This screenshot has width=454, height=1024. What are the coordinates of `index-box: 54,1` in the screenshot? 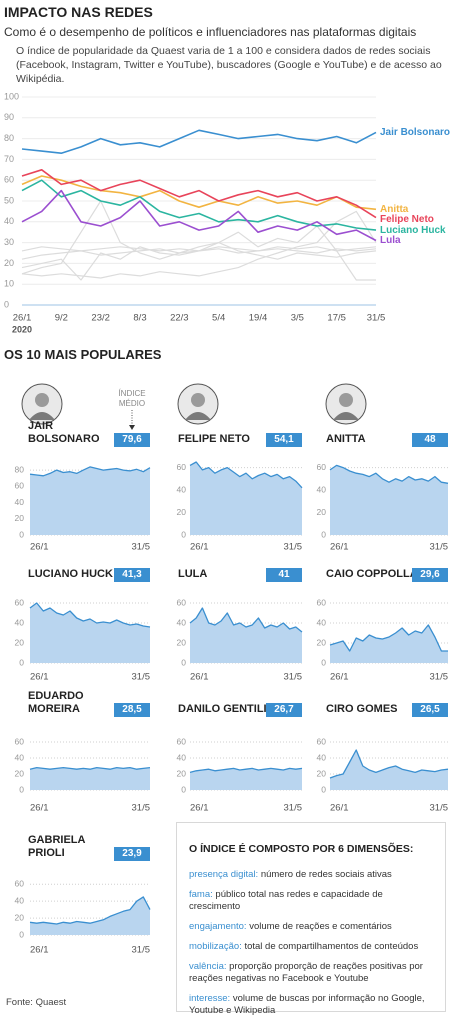 It's located at (284, 440).